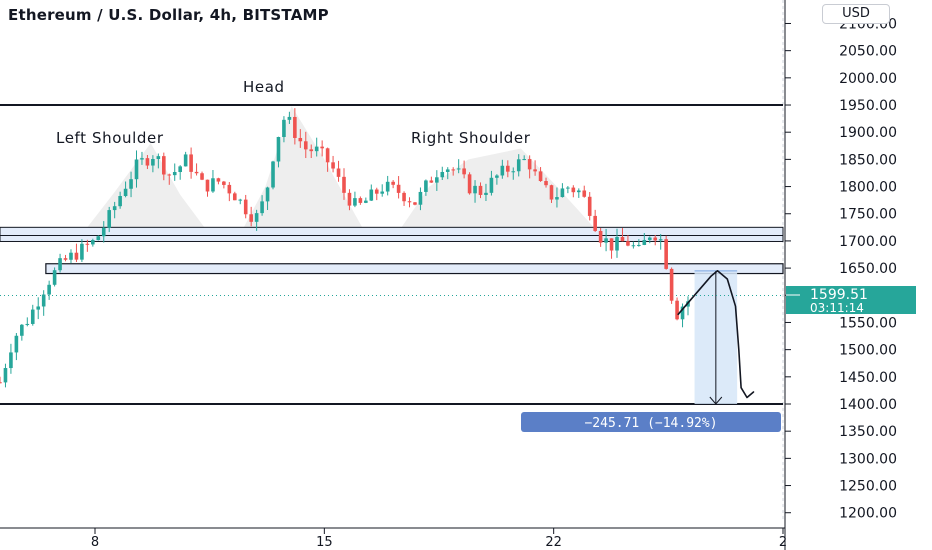 The height and width of the screenshot is (550, 932). I want to click on chart-title: Ethereum / U.S. Dollar, 4h, BITSTAMP, so click(168, 15).